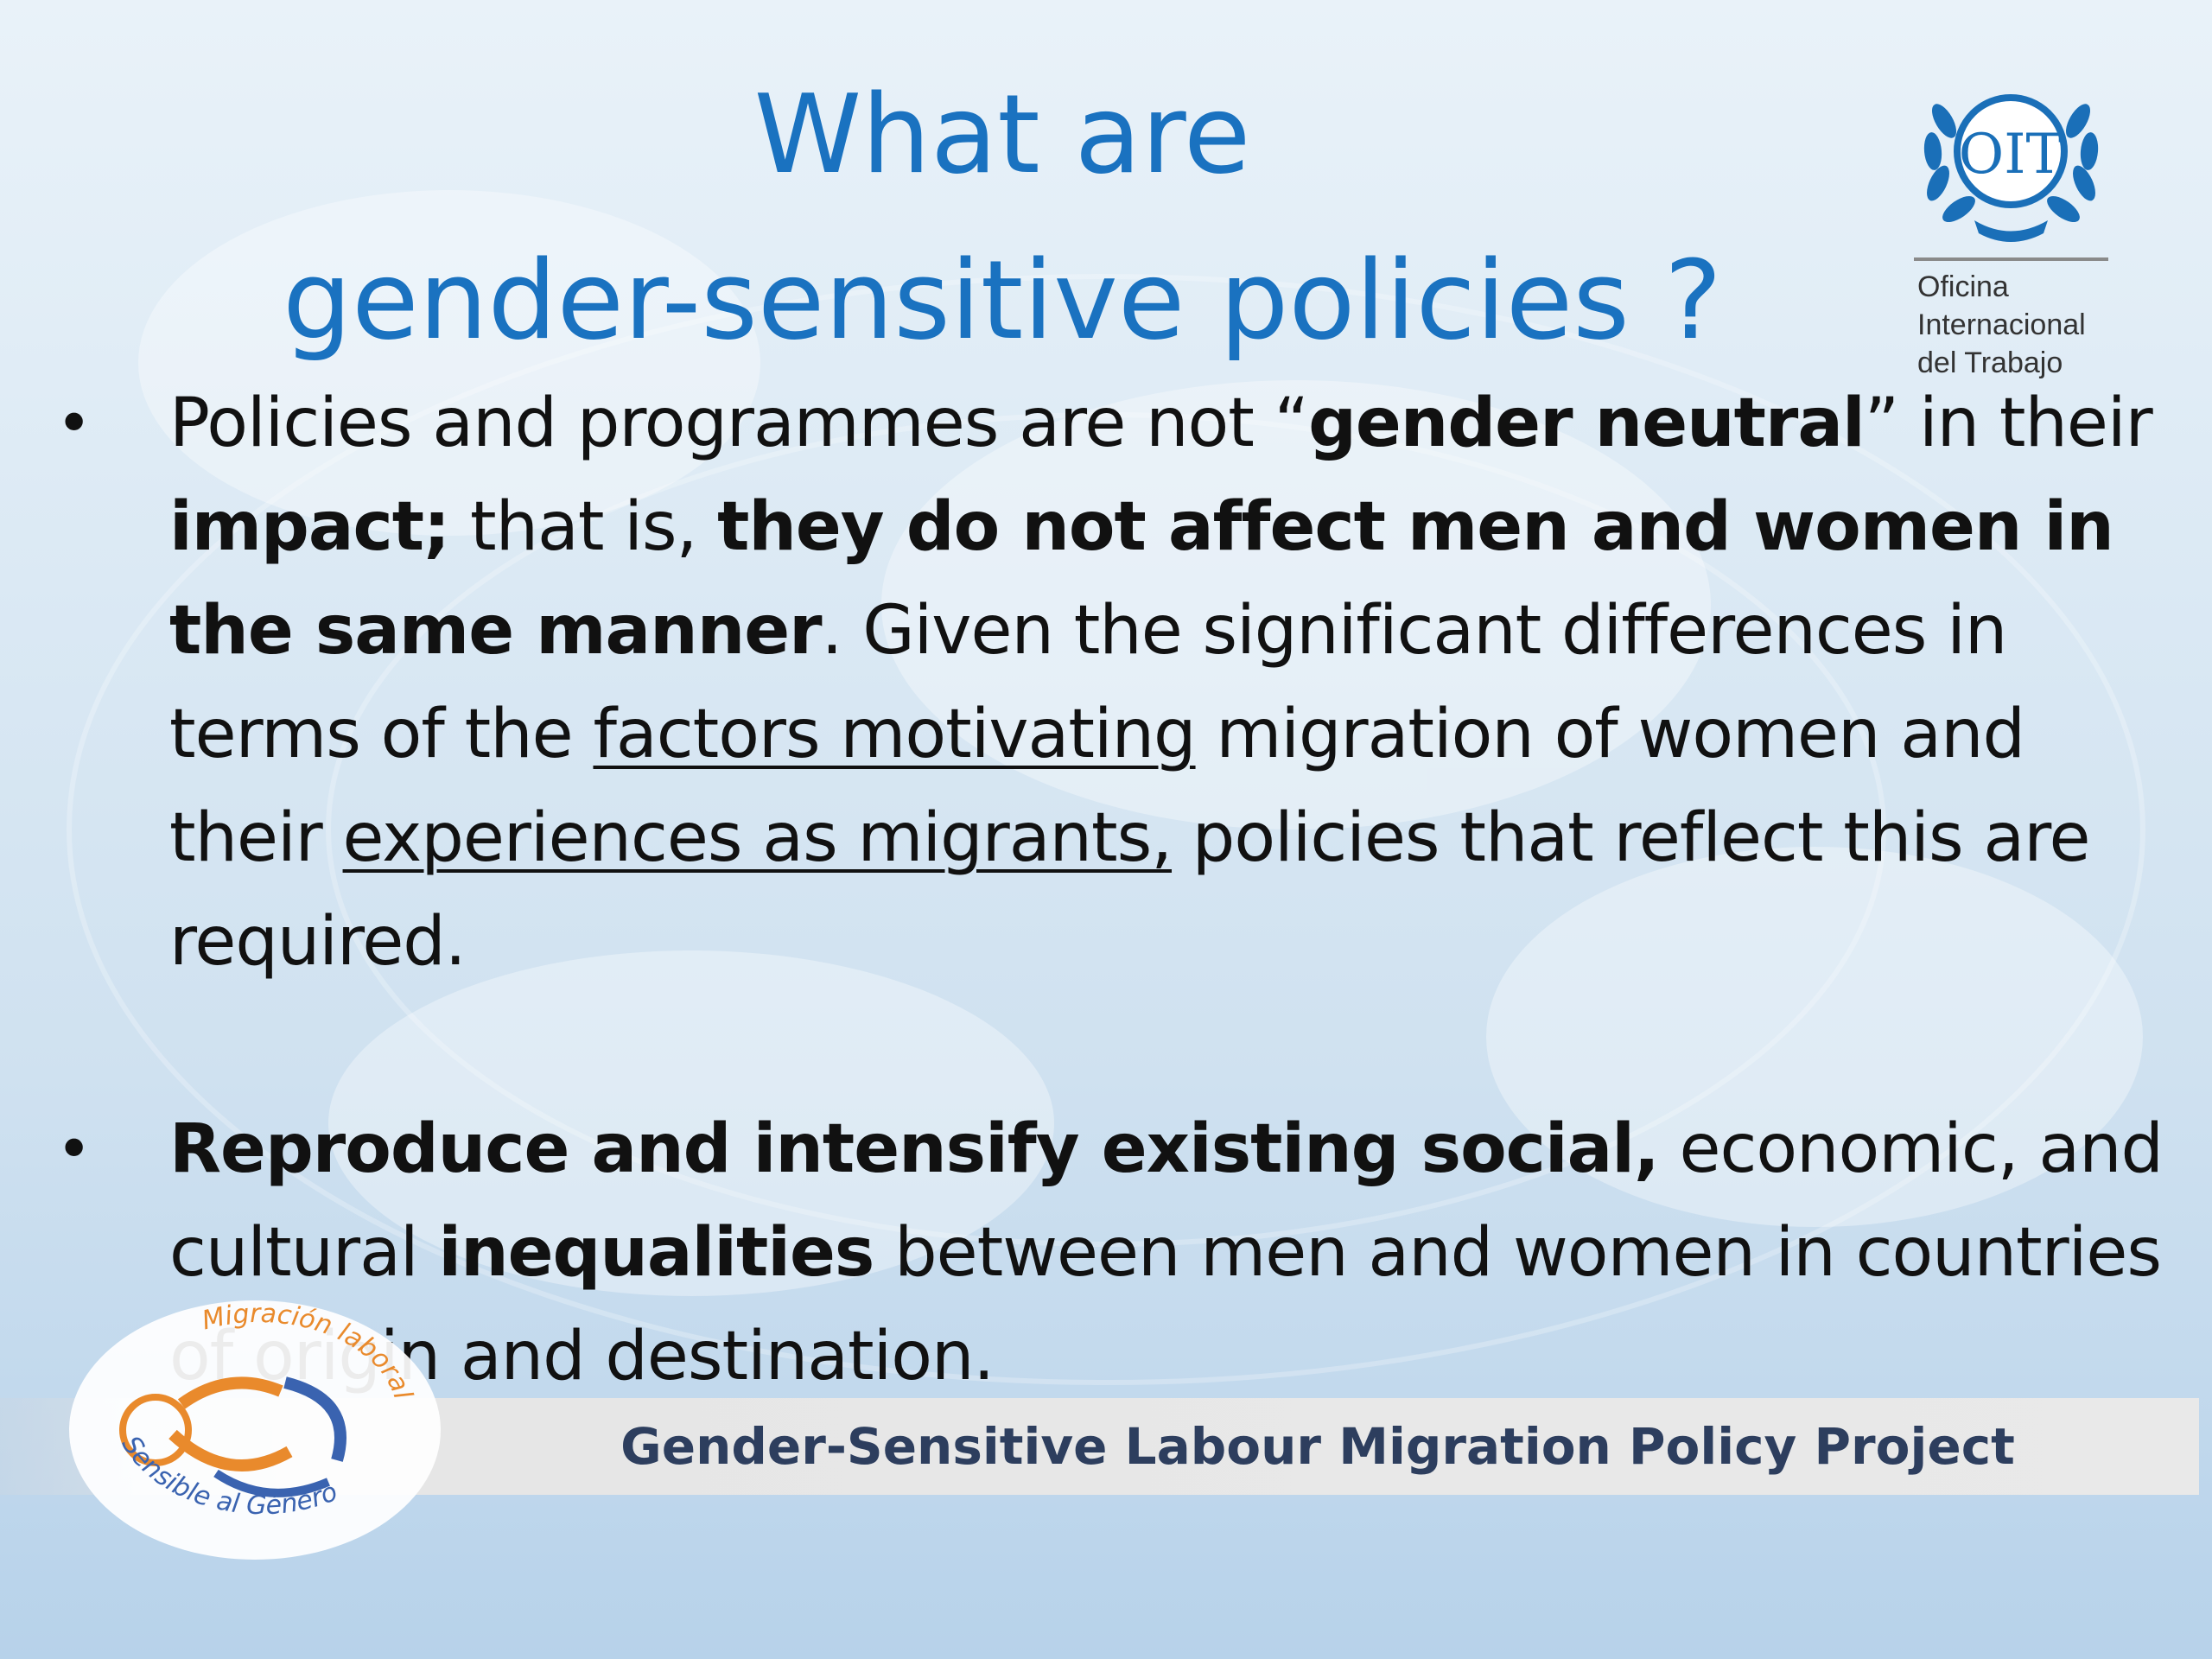 This screenshot has height=1659, width=2212. I want to click on oit-logo: OIT Oficina Internacional del Trabajo, so click(2017, 233).